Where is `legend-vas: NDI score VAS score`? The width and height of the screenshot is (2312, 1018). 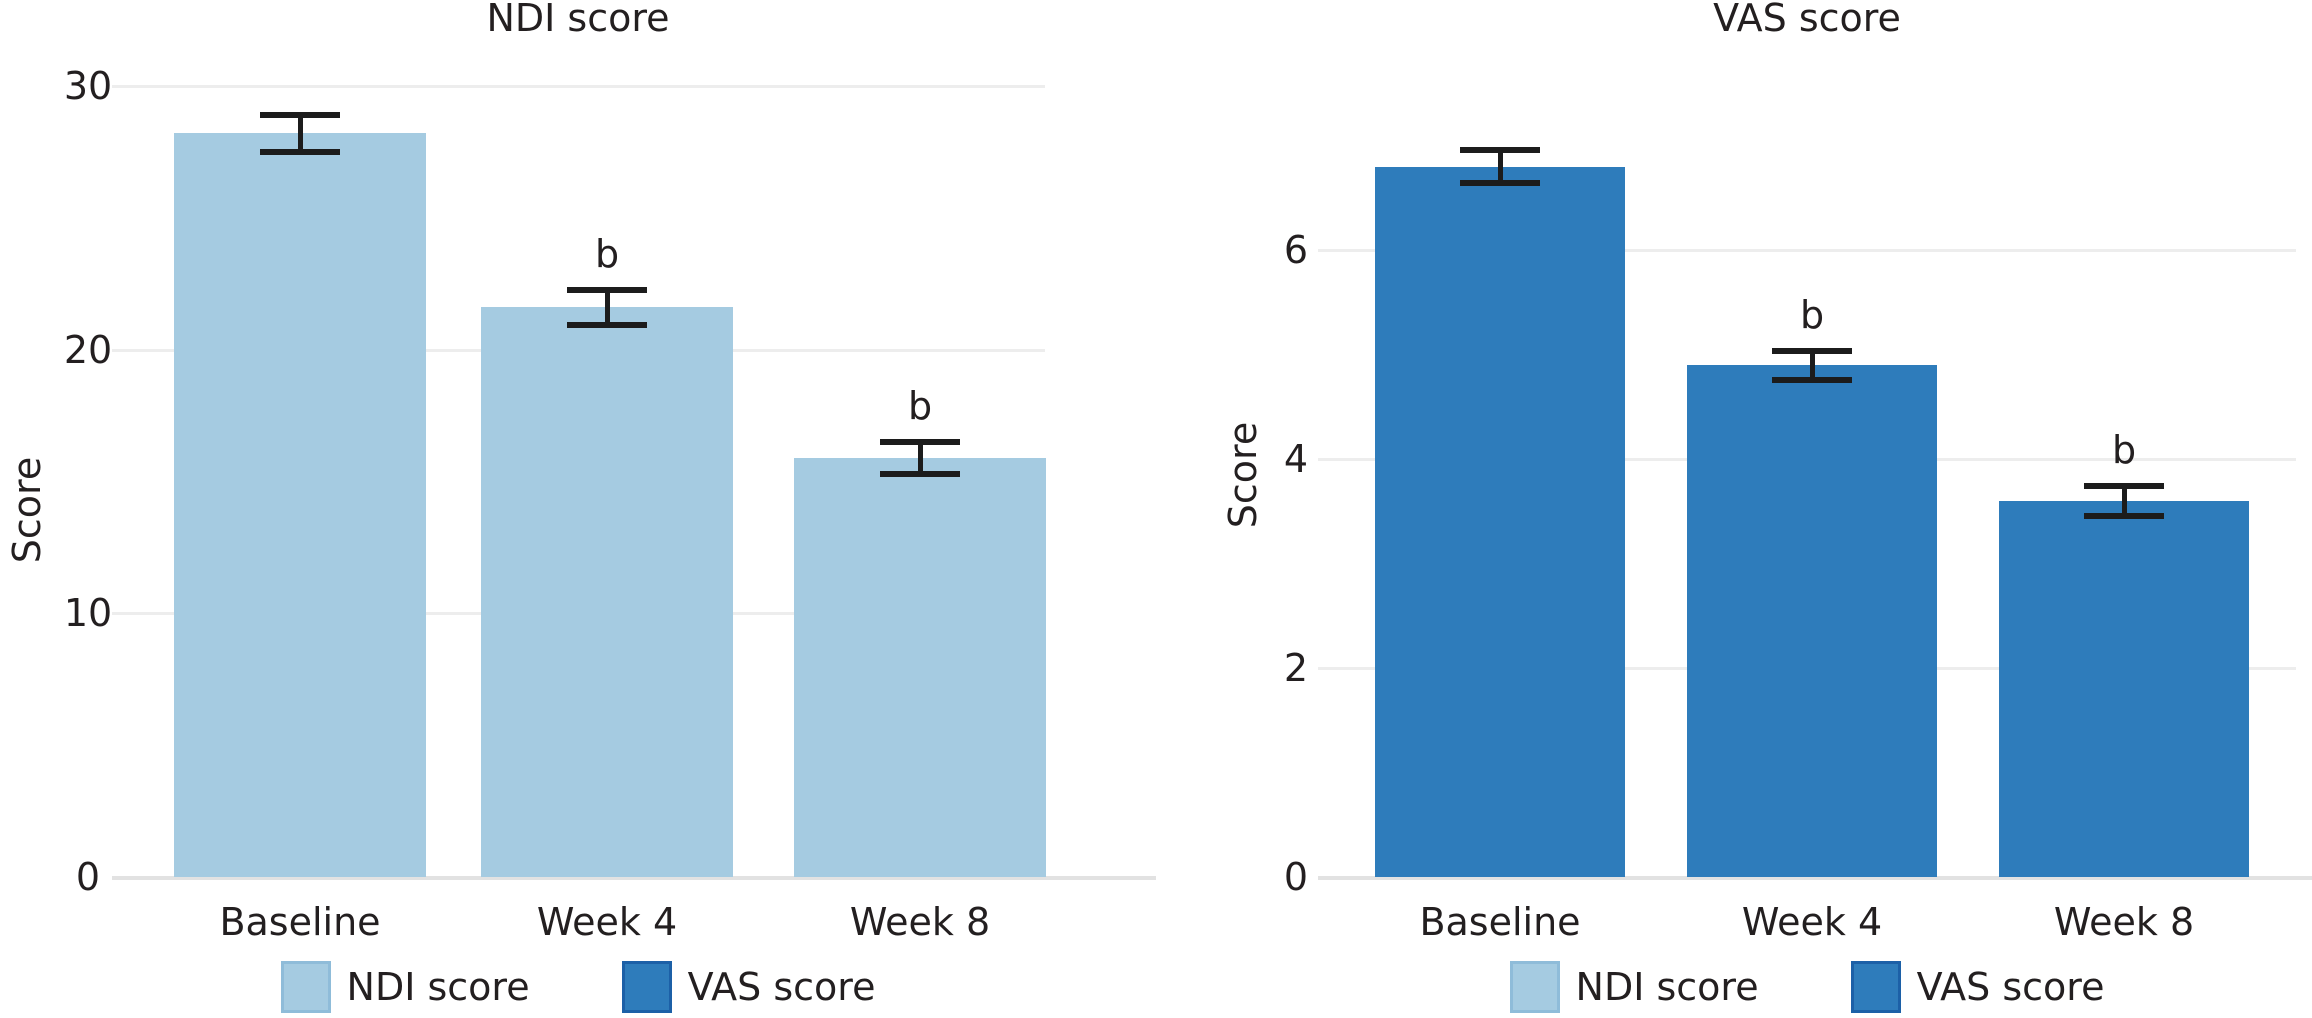
legend-vas: NDI score VAS score is located at coordinates (1807, 987).